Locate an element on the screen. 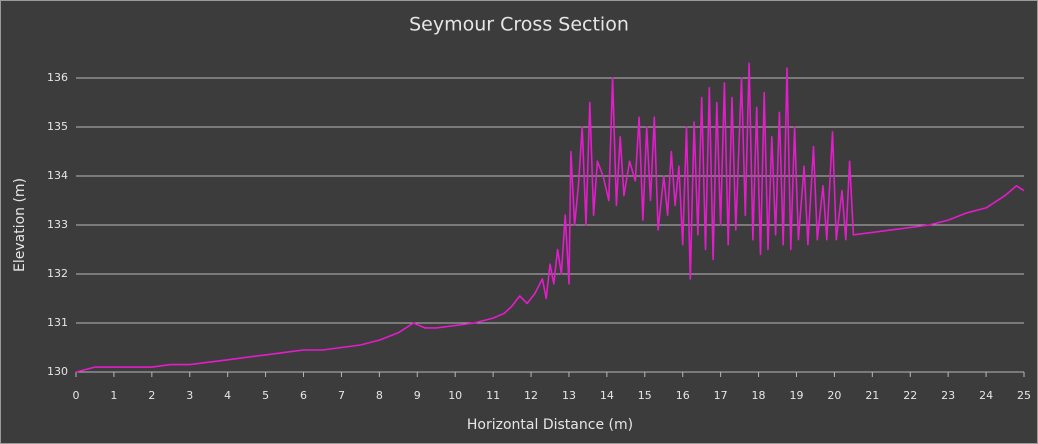  x-tick-label: 12 is located at coordinates (531, 395).